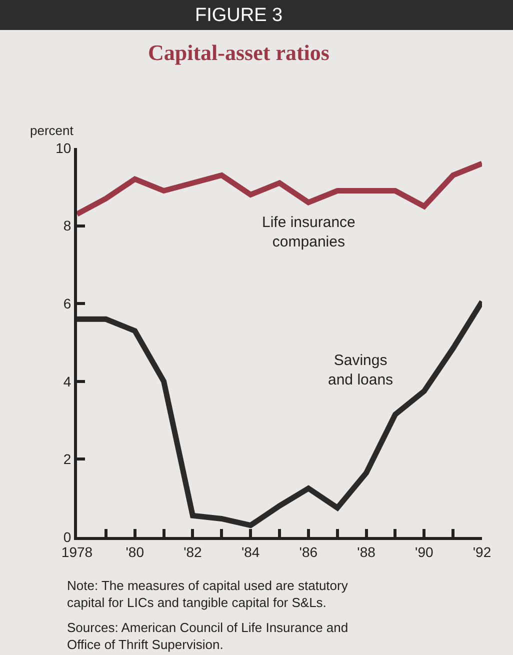 The width and height of the screenshot is (513, 655). Describe the element at coordinates (482, 552) in the screenshot. I see `x-tick-label: '92` at that location.